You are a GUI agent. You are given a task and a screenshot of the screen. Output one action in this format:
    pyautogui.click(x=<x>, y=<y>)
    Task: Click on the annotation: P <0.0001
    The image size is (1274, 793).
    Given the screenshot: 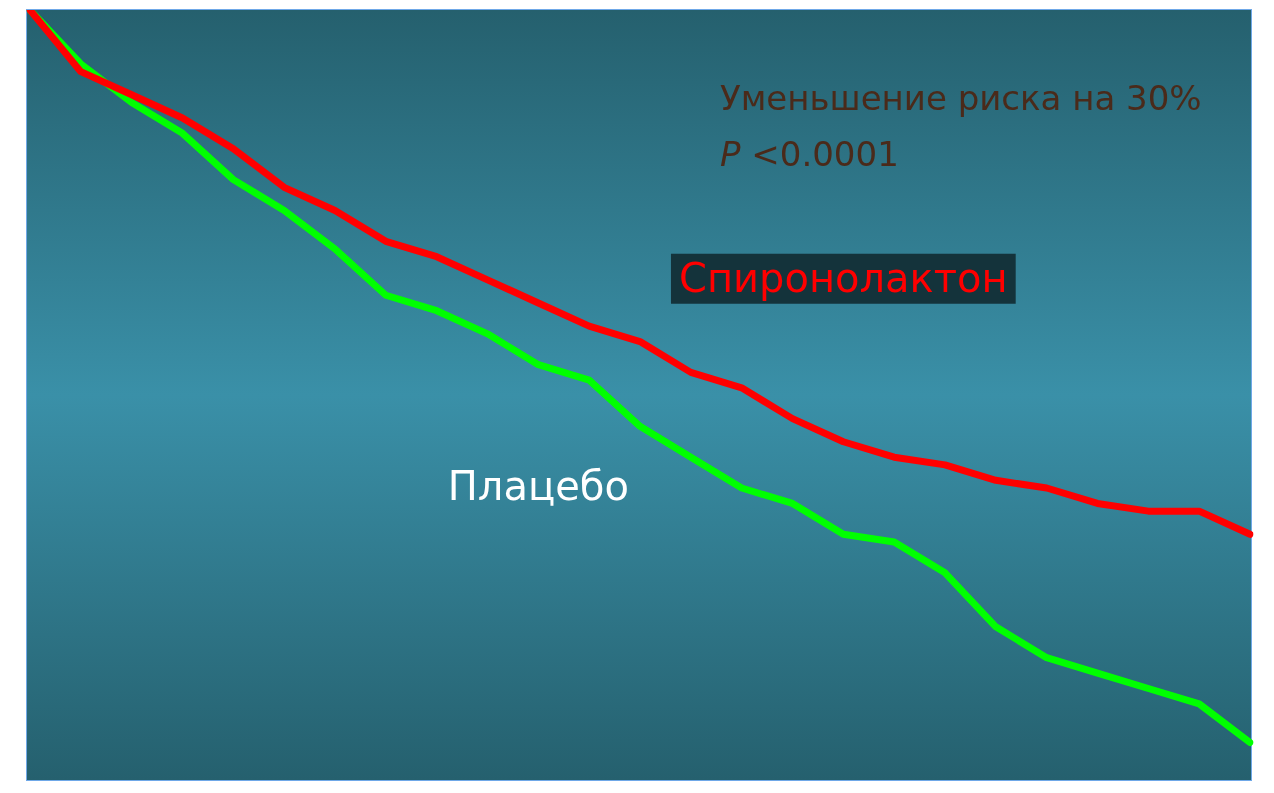 What is the action you would take?
    pyautogui.click(x=809, y=154)
    